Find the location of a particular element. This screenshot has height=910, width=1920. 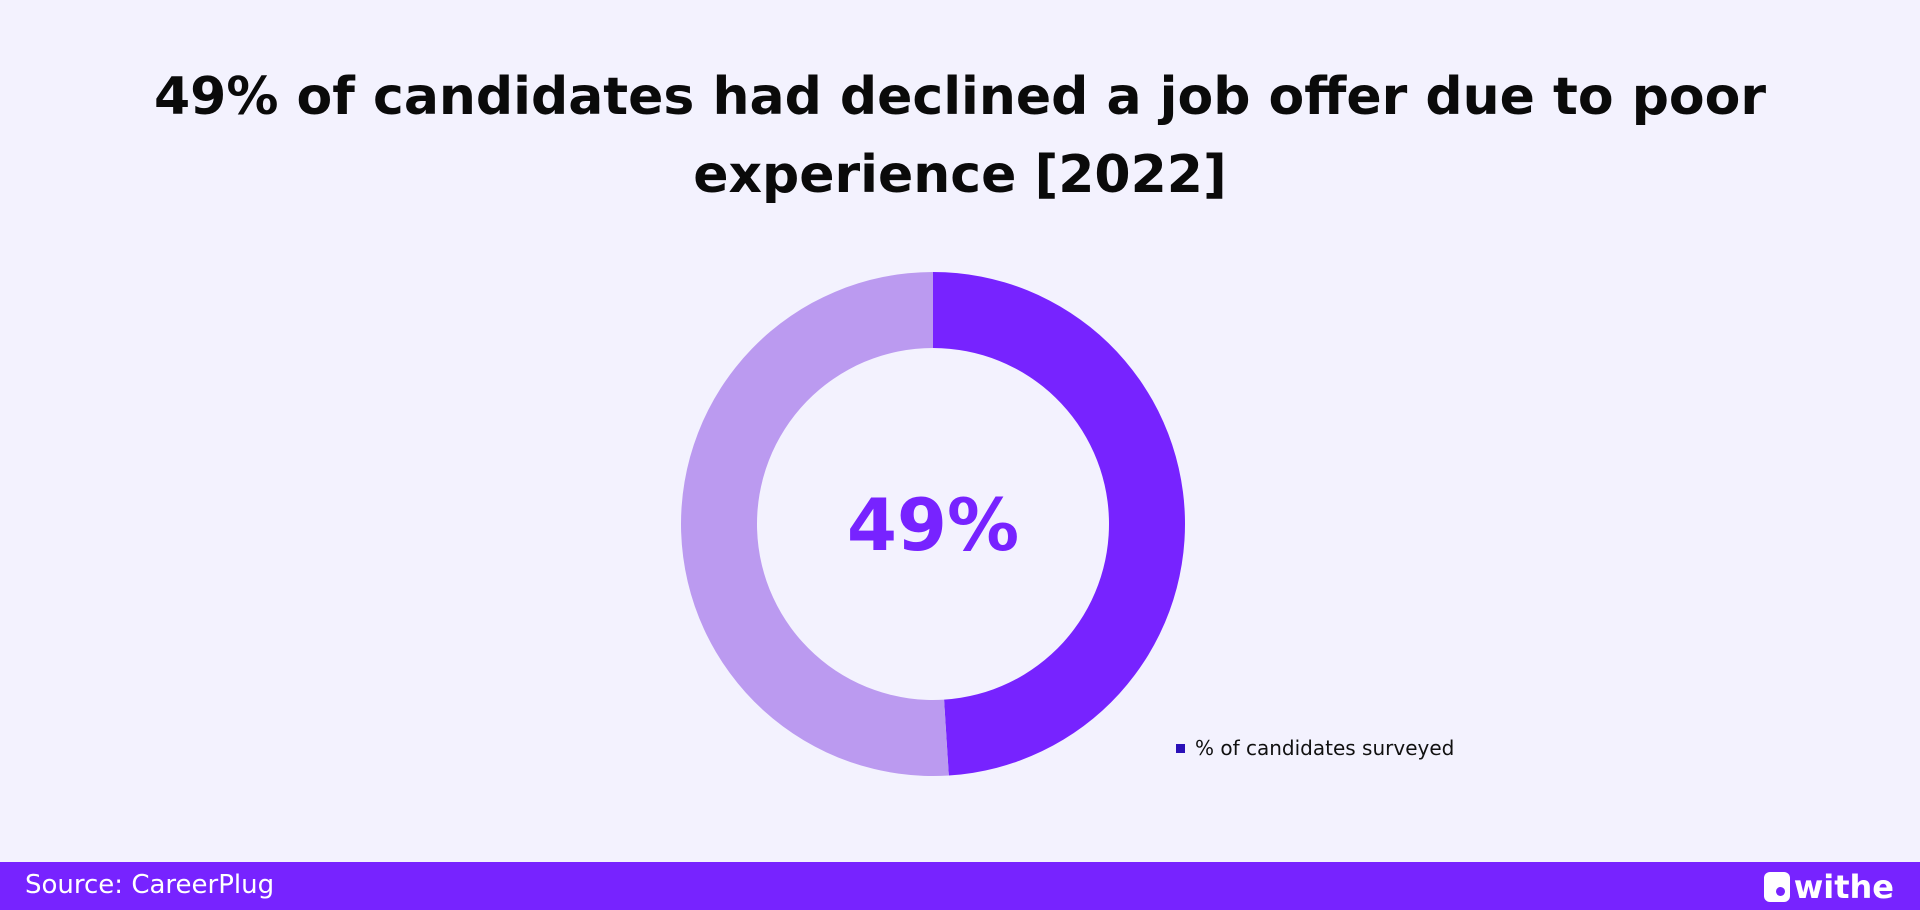

source-text: Source: CareerPlug is located at coordinates (150, 885).